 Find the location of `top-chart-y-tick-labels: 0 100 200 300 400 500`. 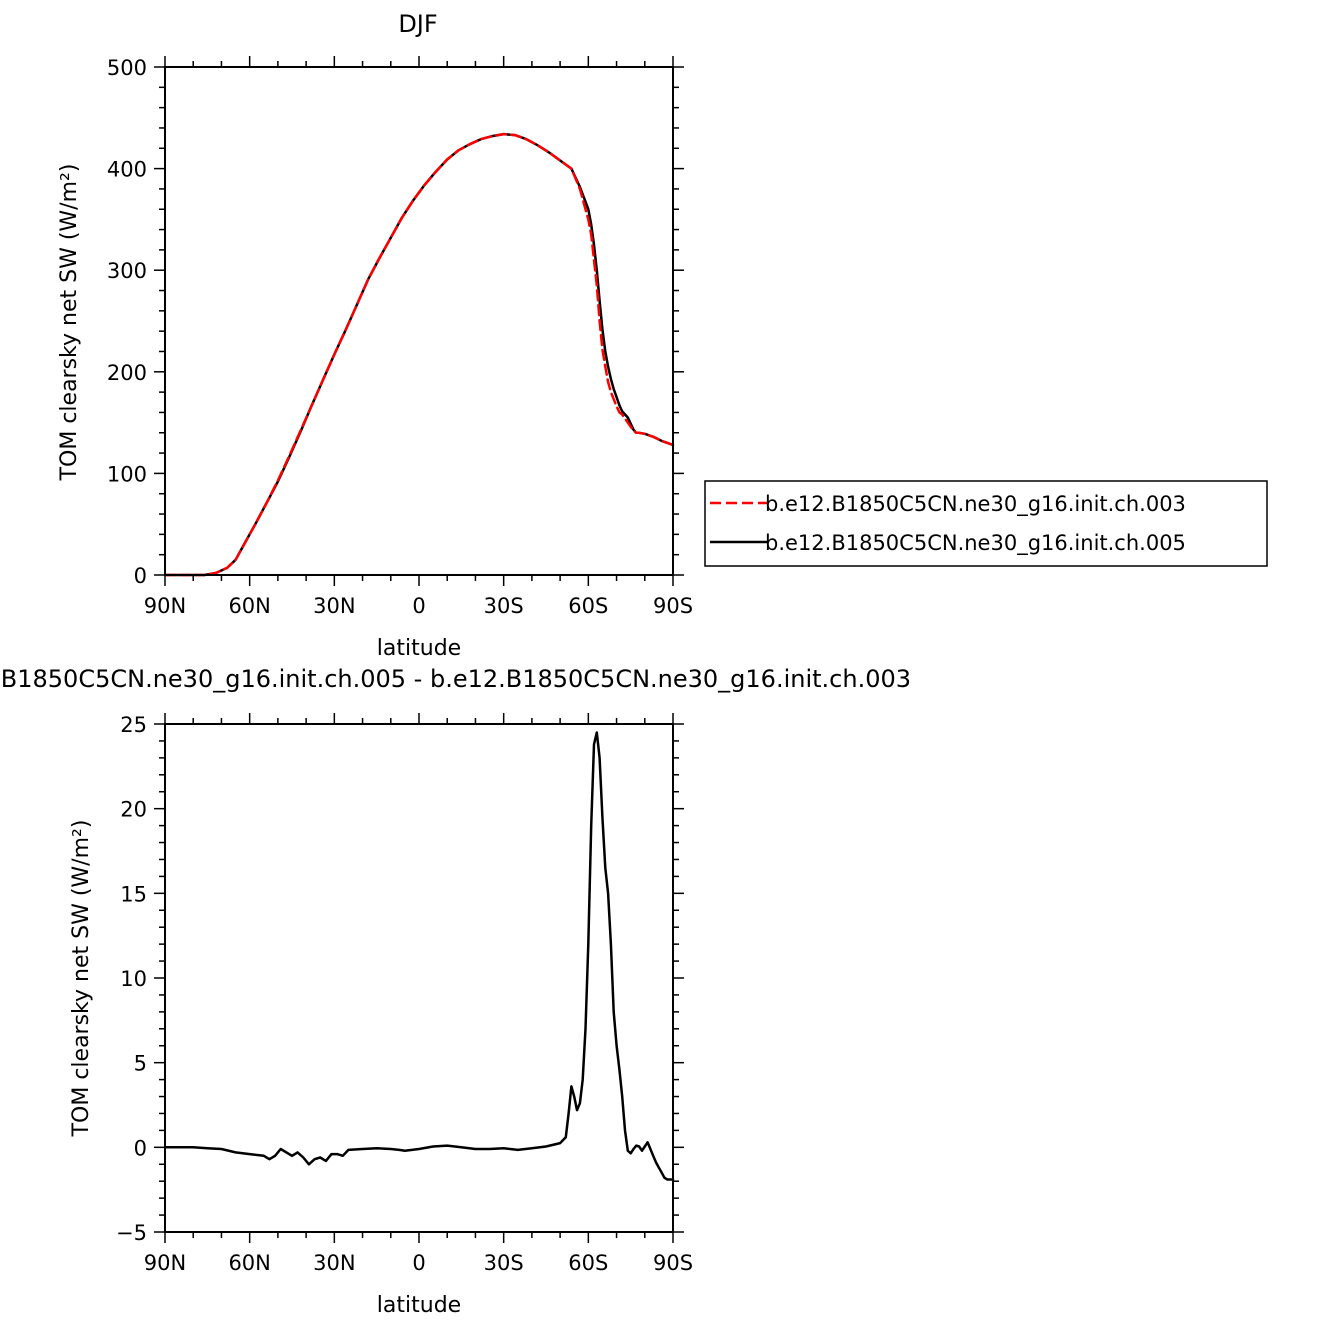

top-chart-y-tick-labels: 0 100 200 300 400 500 is located at coordinates (127, 322).